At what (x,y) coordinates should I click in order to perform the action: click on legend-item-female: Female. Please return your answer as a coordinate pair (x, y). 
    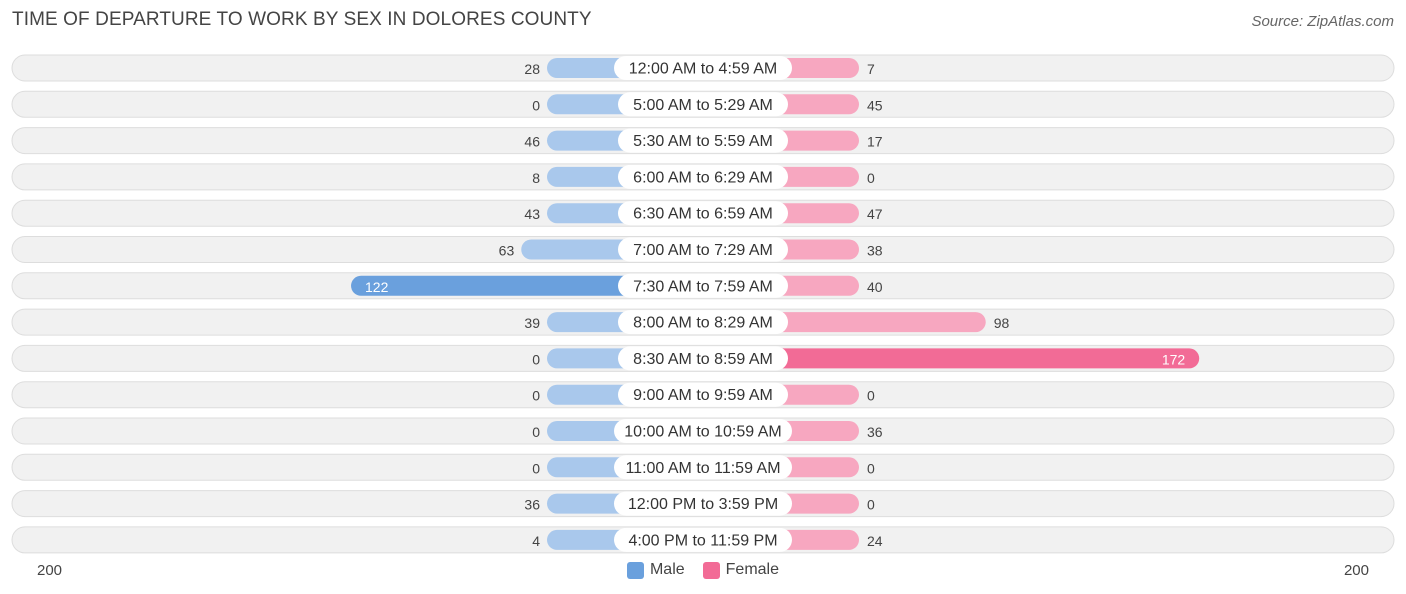
    Looking at the image, I should click on (741, 570).